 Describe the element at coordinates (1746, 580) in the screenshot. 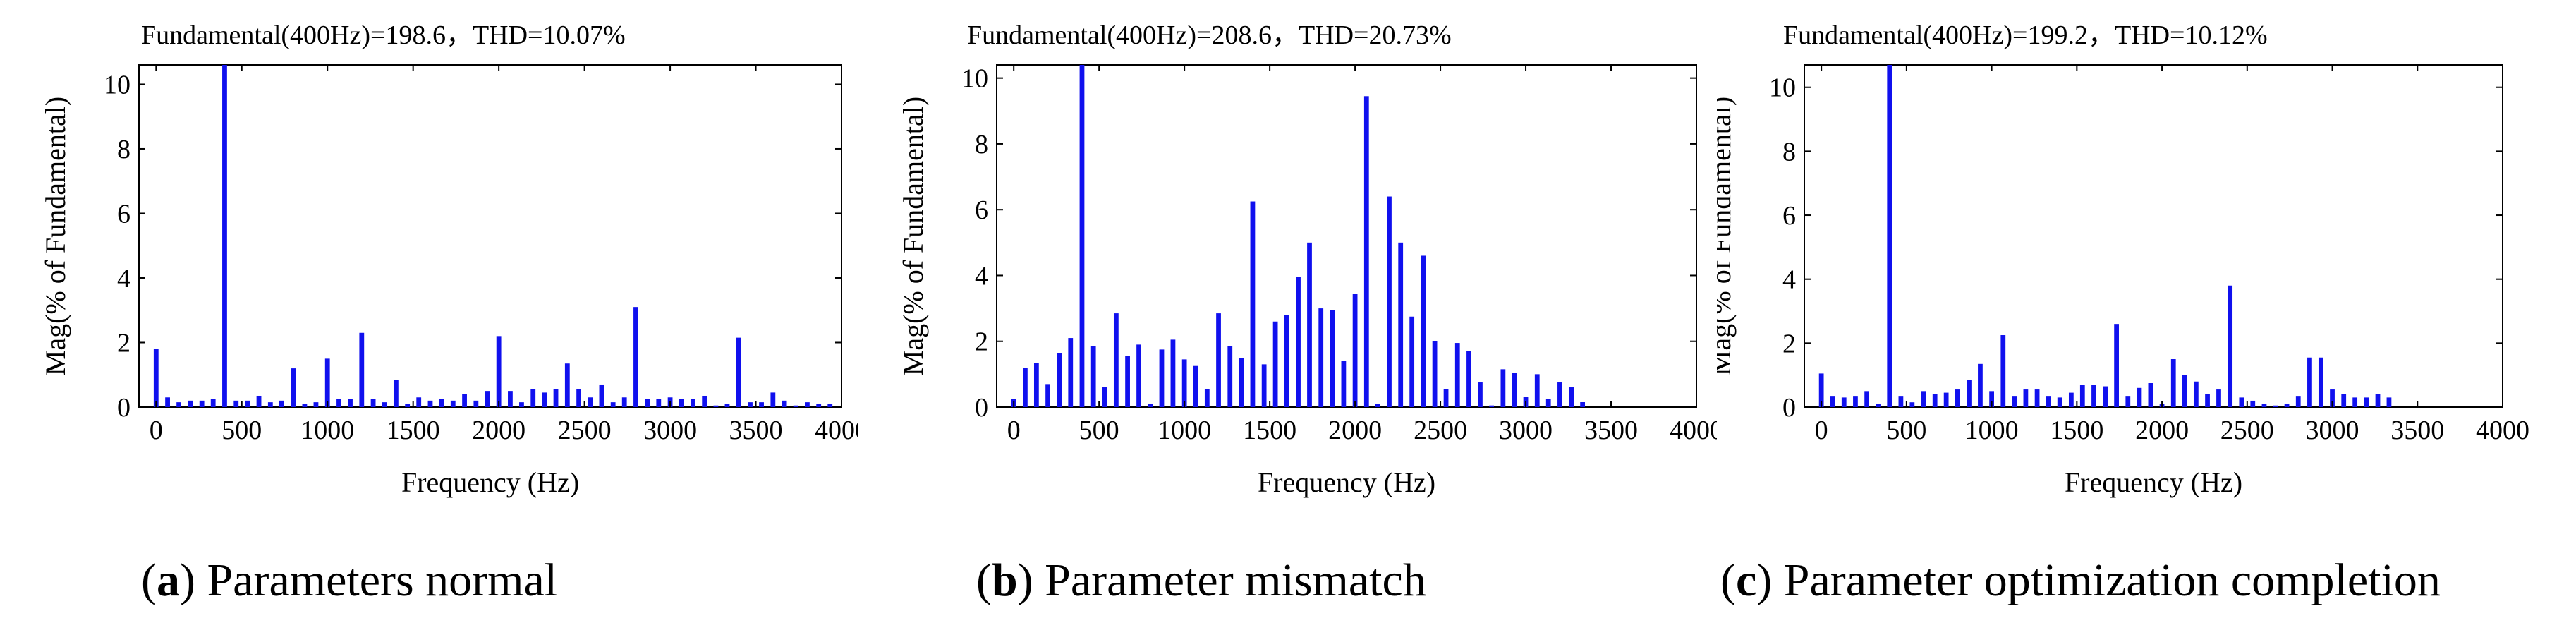

I see `caption-letter: c` at that location.